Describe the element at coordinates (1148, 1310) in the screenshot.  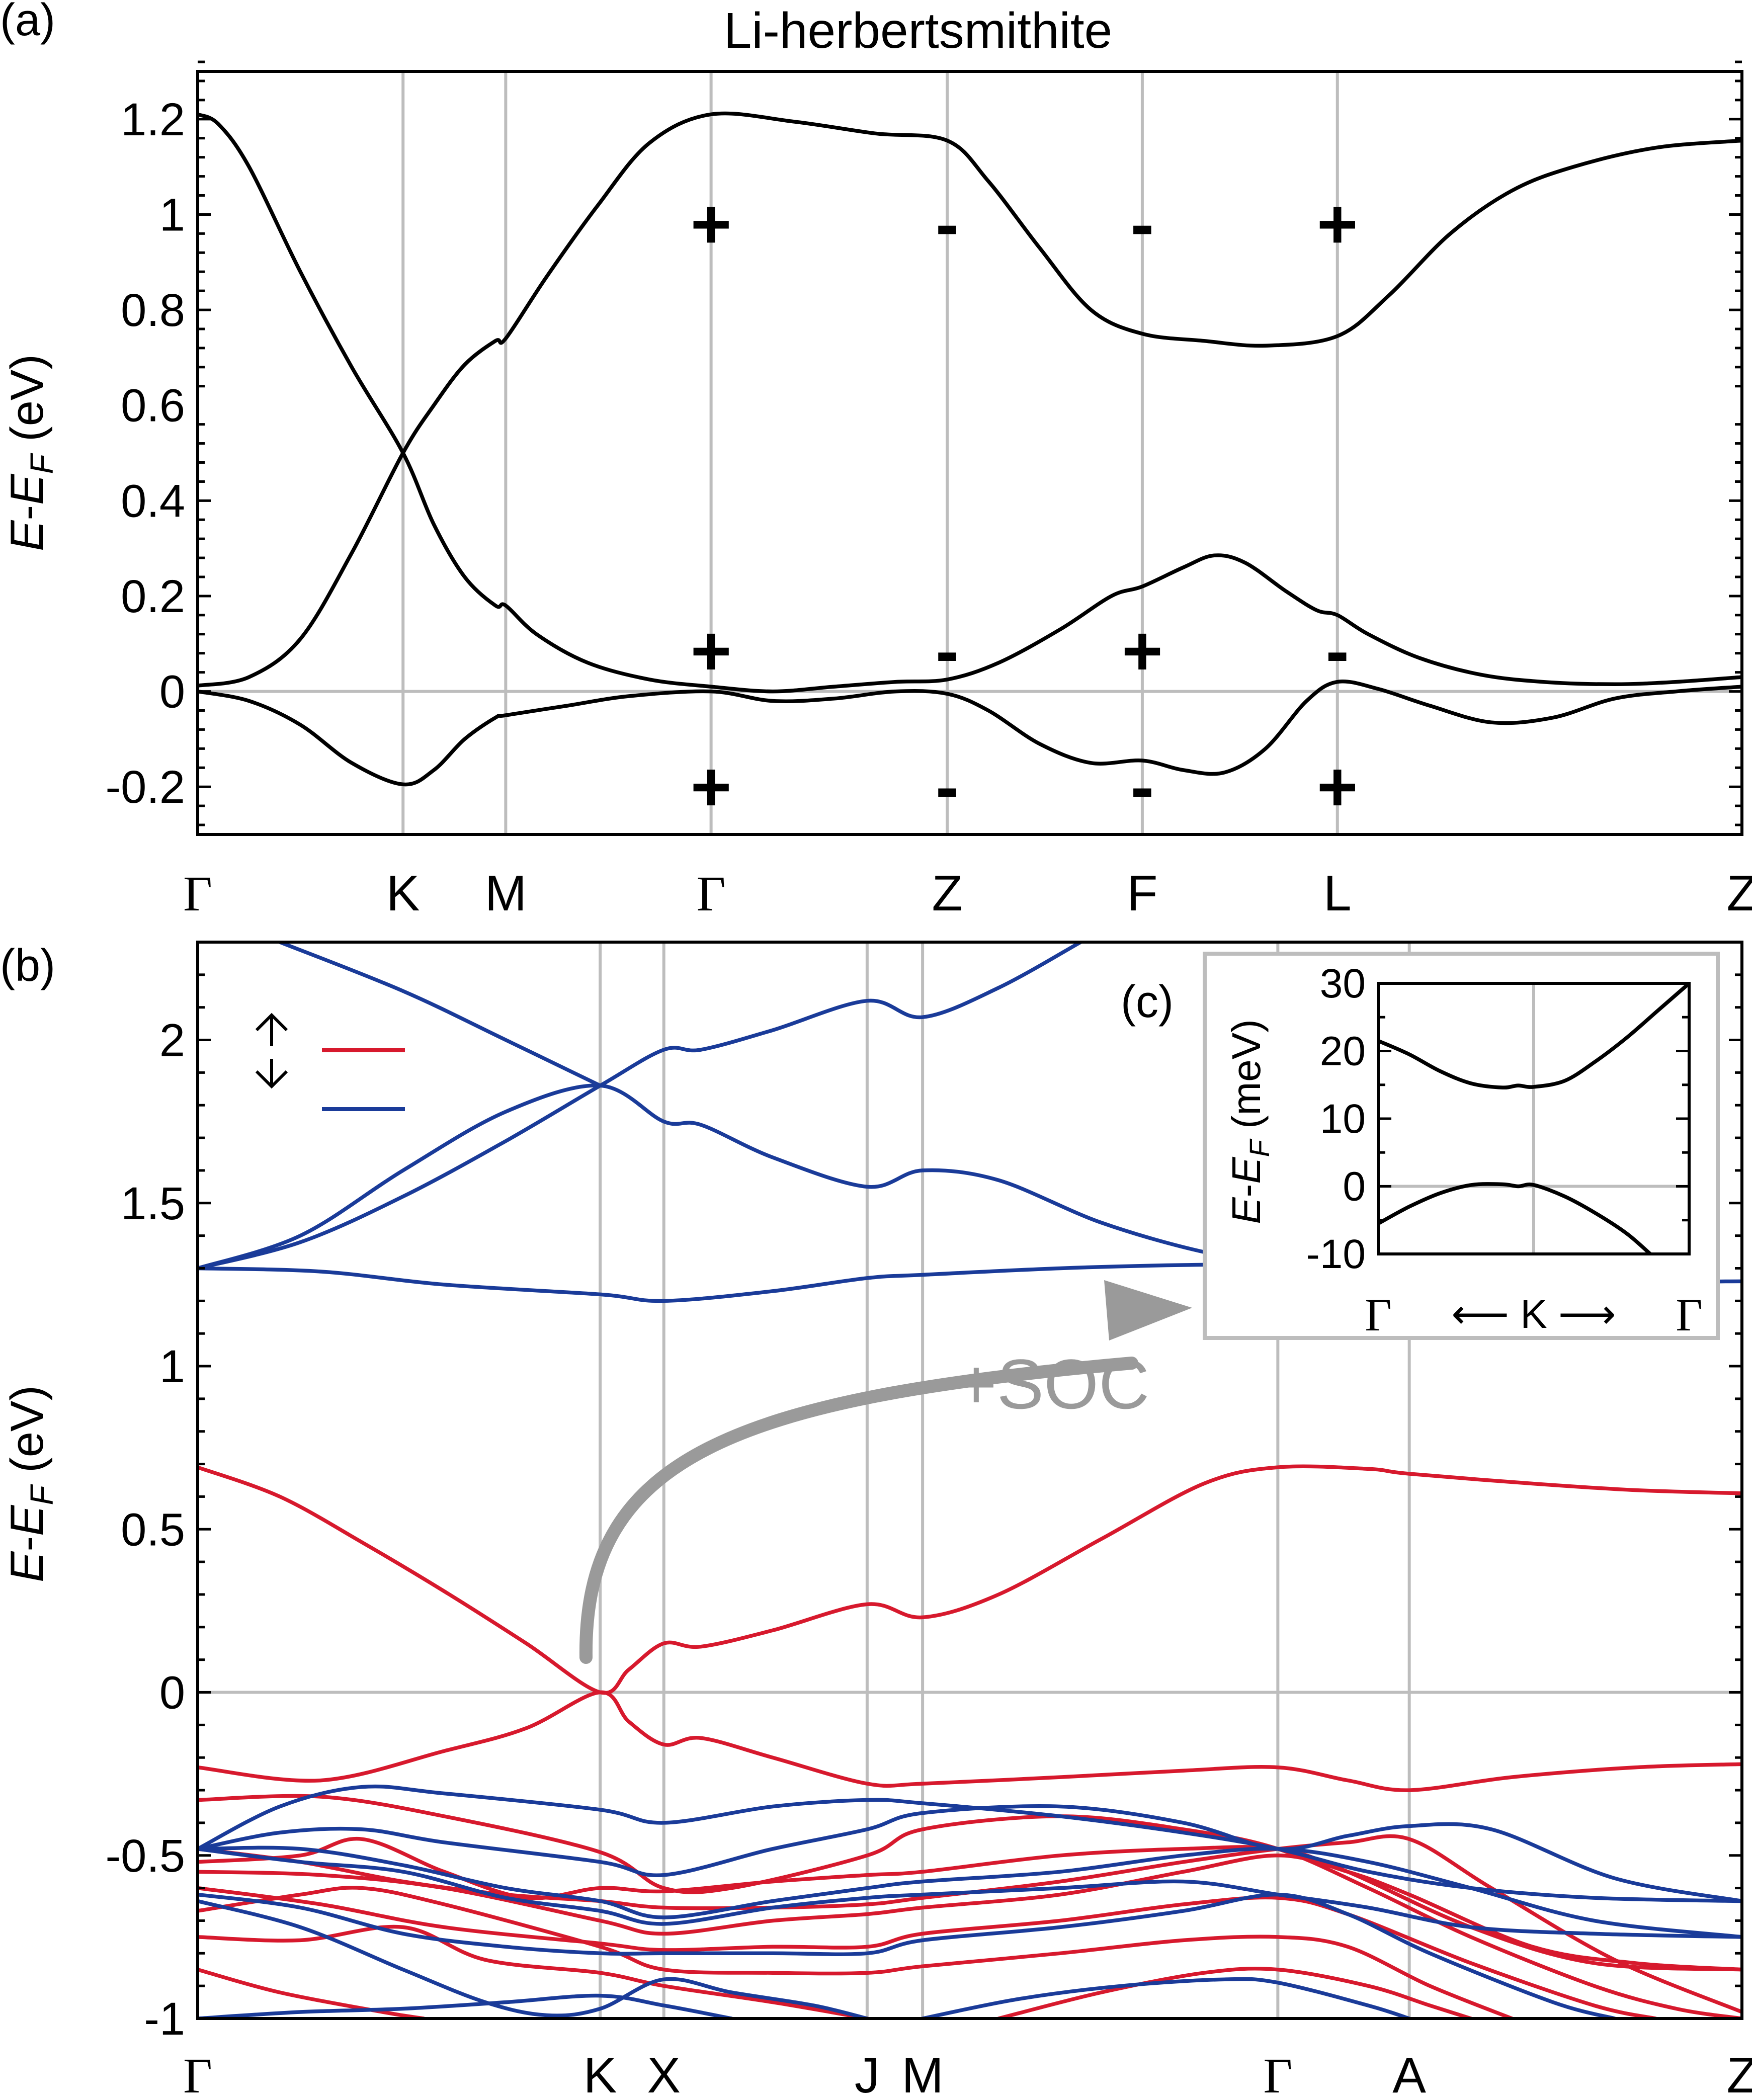
I see `soc-arrowhead-icon` at that location.